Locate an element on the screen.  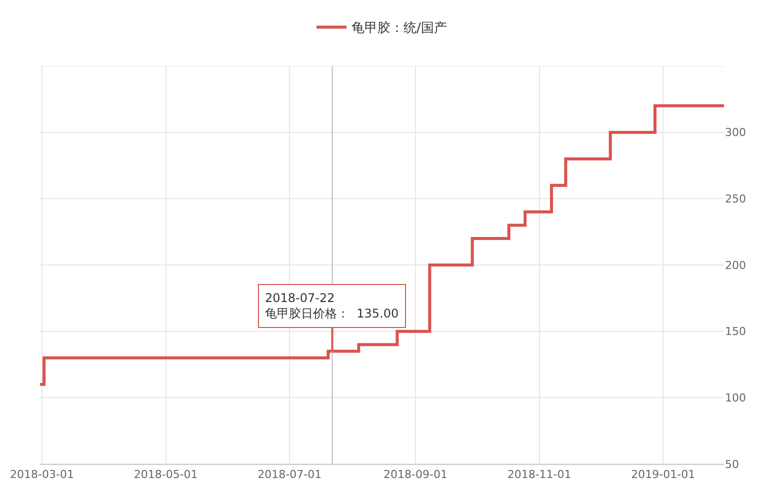
y-tick-label: 150 is located at coordinates (735, 331).